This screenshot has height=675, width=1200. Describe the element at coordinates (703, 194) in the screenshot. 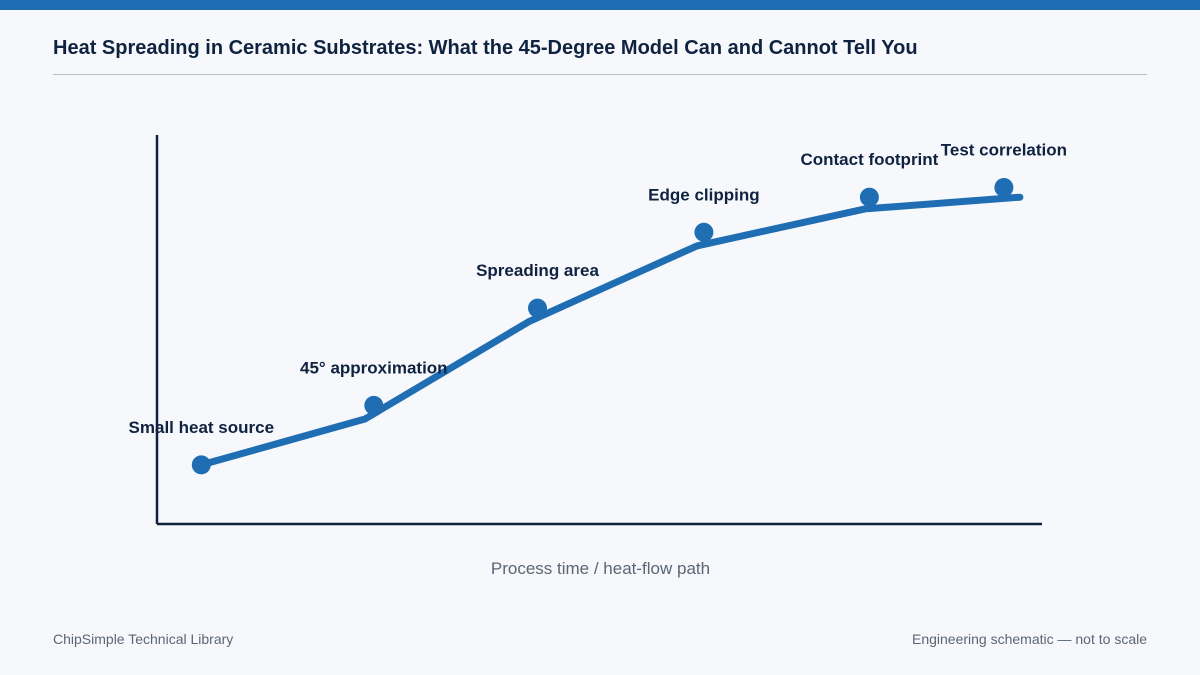

I see `data-label-4: Edge clipping` at that location.